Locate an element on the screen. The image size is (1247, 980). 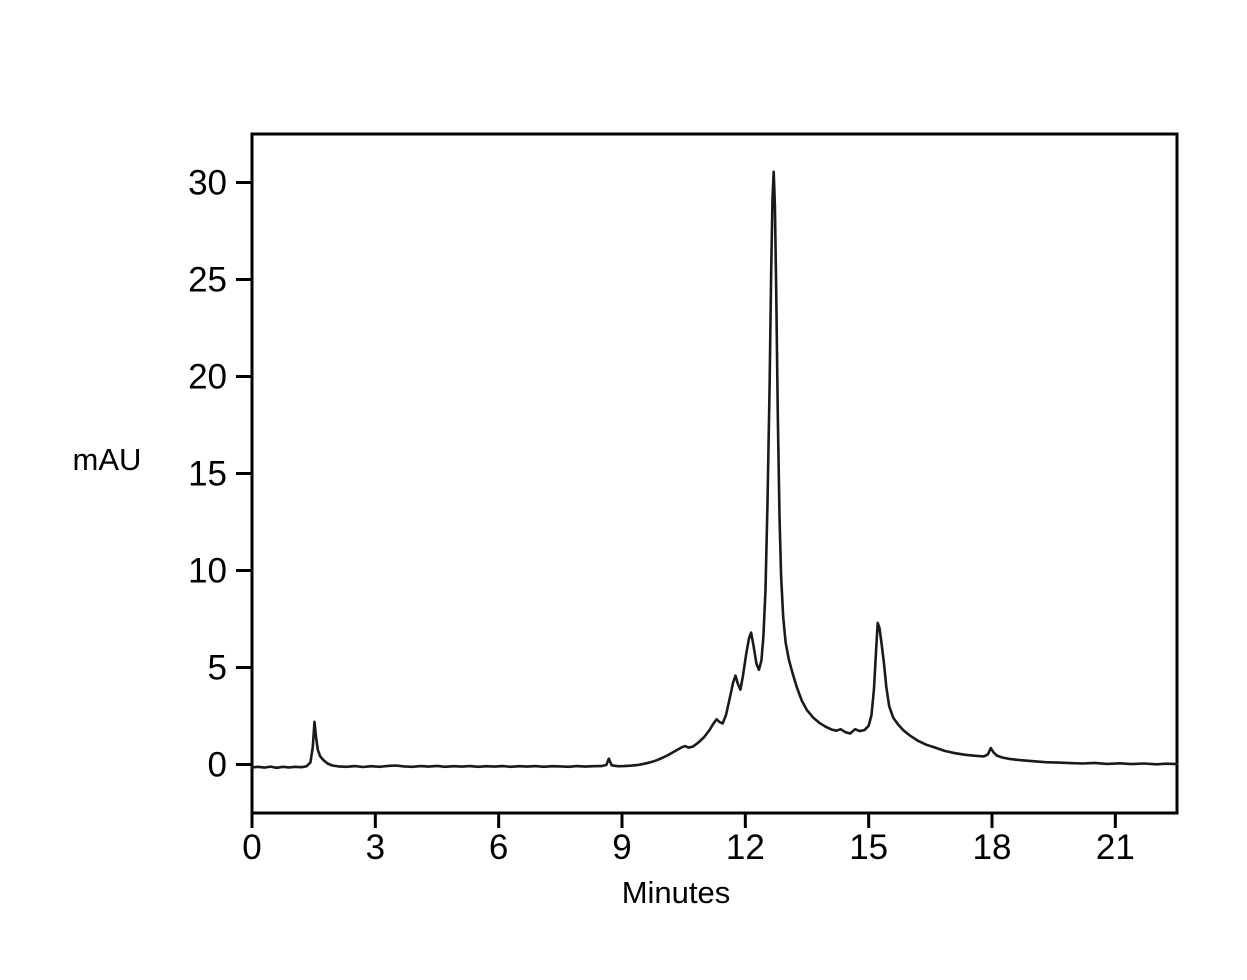
x-tick-label: 0 is located at coordinates (251, 847).